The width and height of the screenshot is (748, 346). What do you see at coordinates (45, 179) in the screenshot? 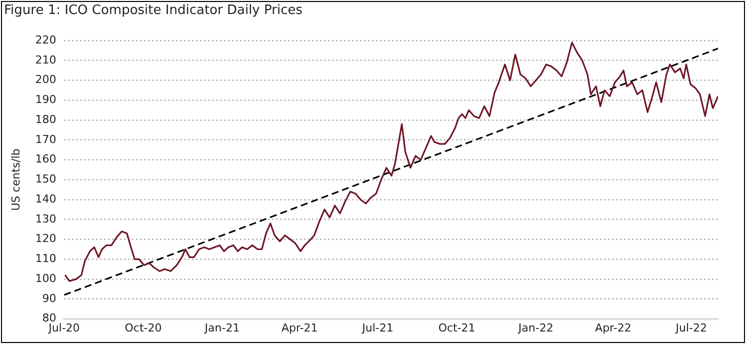
I see `y-tick-label: 150` at bounding box center [45, 179].